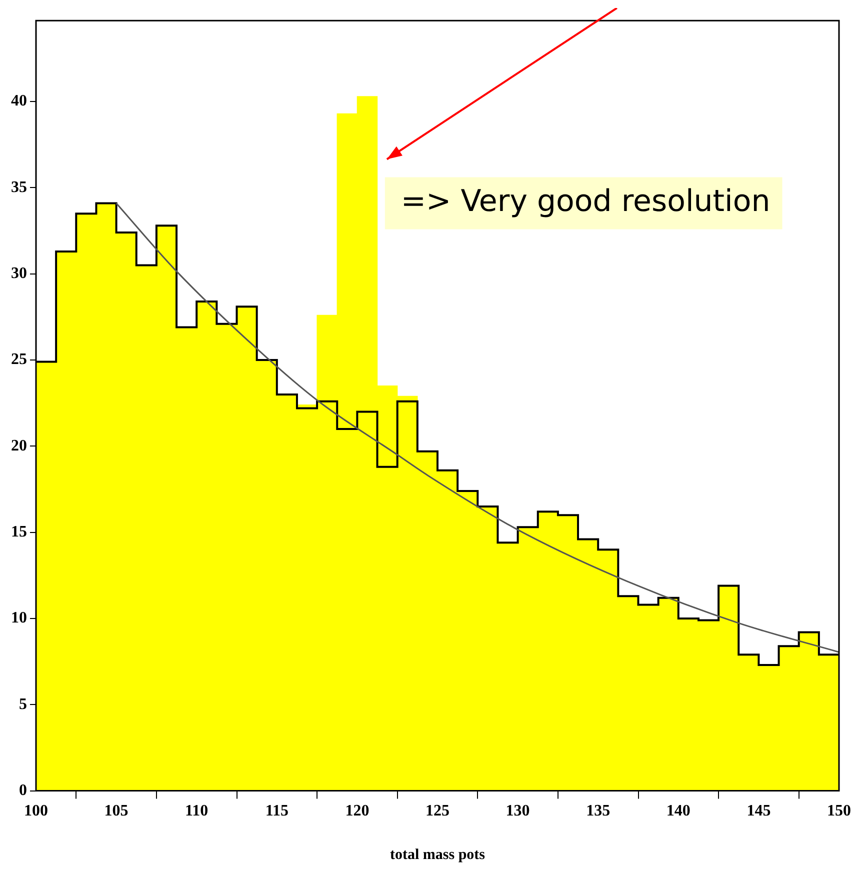  I want to click on x-tick-label: 130, so click(518, 811).